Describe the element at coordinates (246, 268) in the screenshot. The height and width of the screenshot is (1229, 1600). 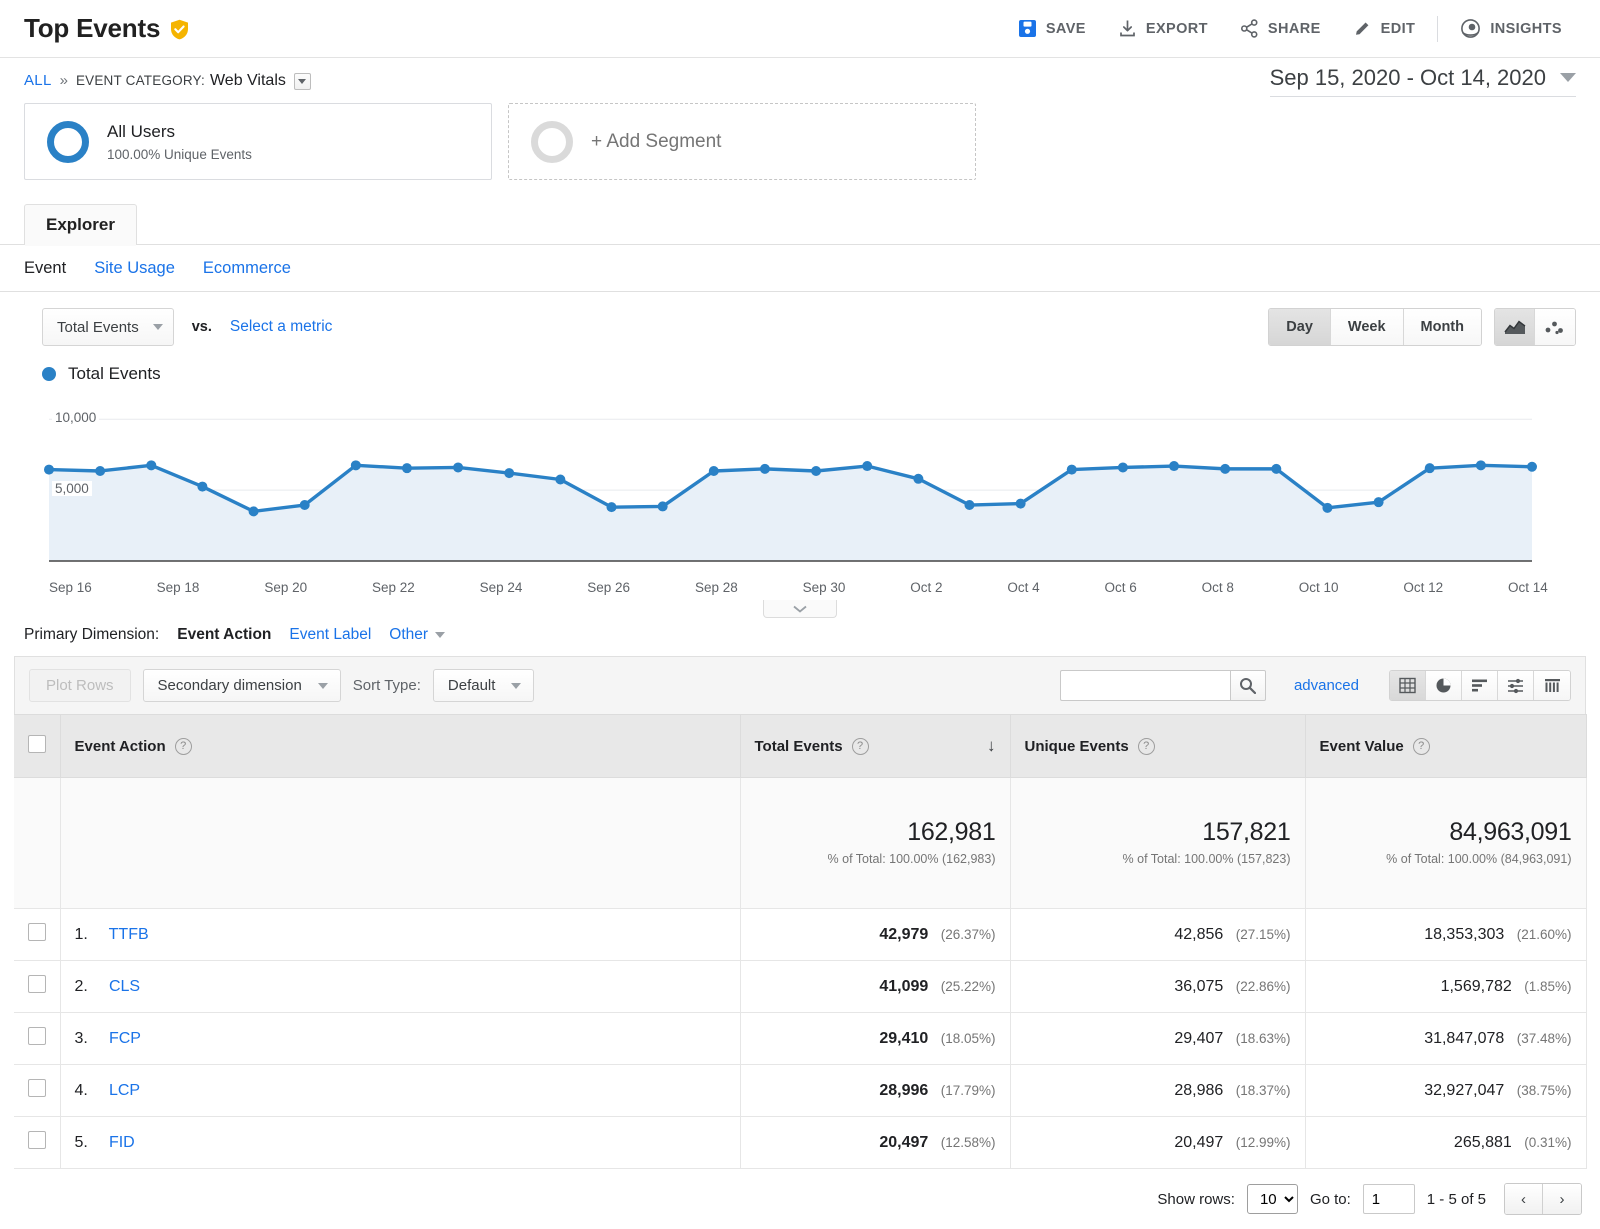
I see `subtab-ecommerce: Ecommerce` at that location.